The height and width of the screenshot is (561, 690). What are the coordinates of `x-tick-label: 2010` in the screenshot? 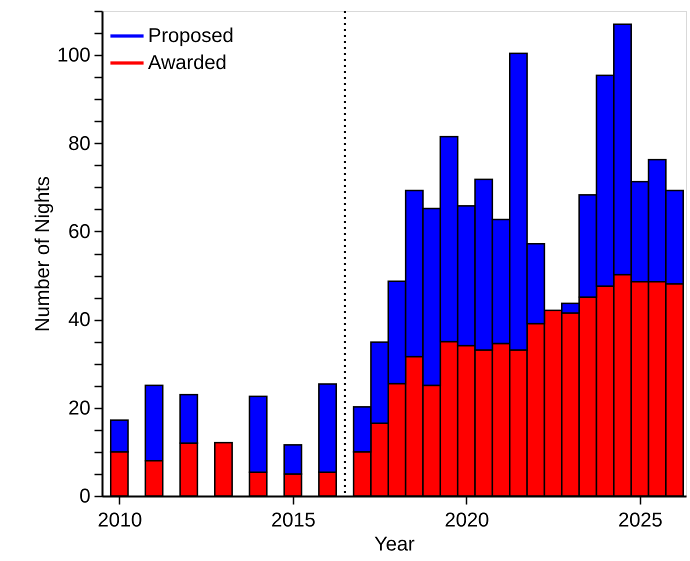 It's located at (120, 521).